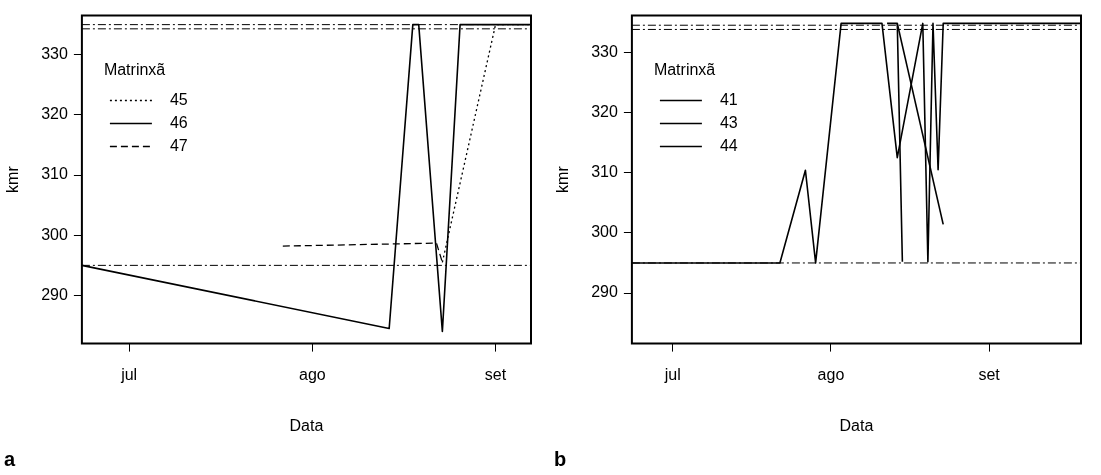  Describe the element at coordinates (728, 146) in the screenshot. I see `legend-label: 44` at that location.